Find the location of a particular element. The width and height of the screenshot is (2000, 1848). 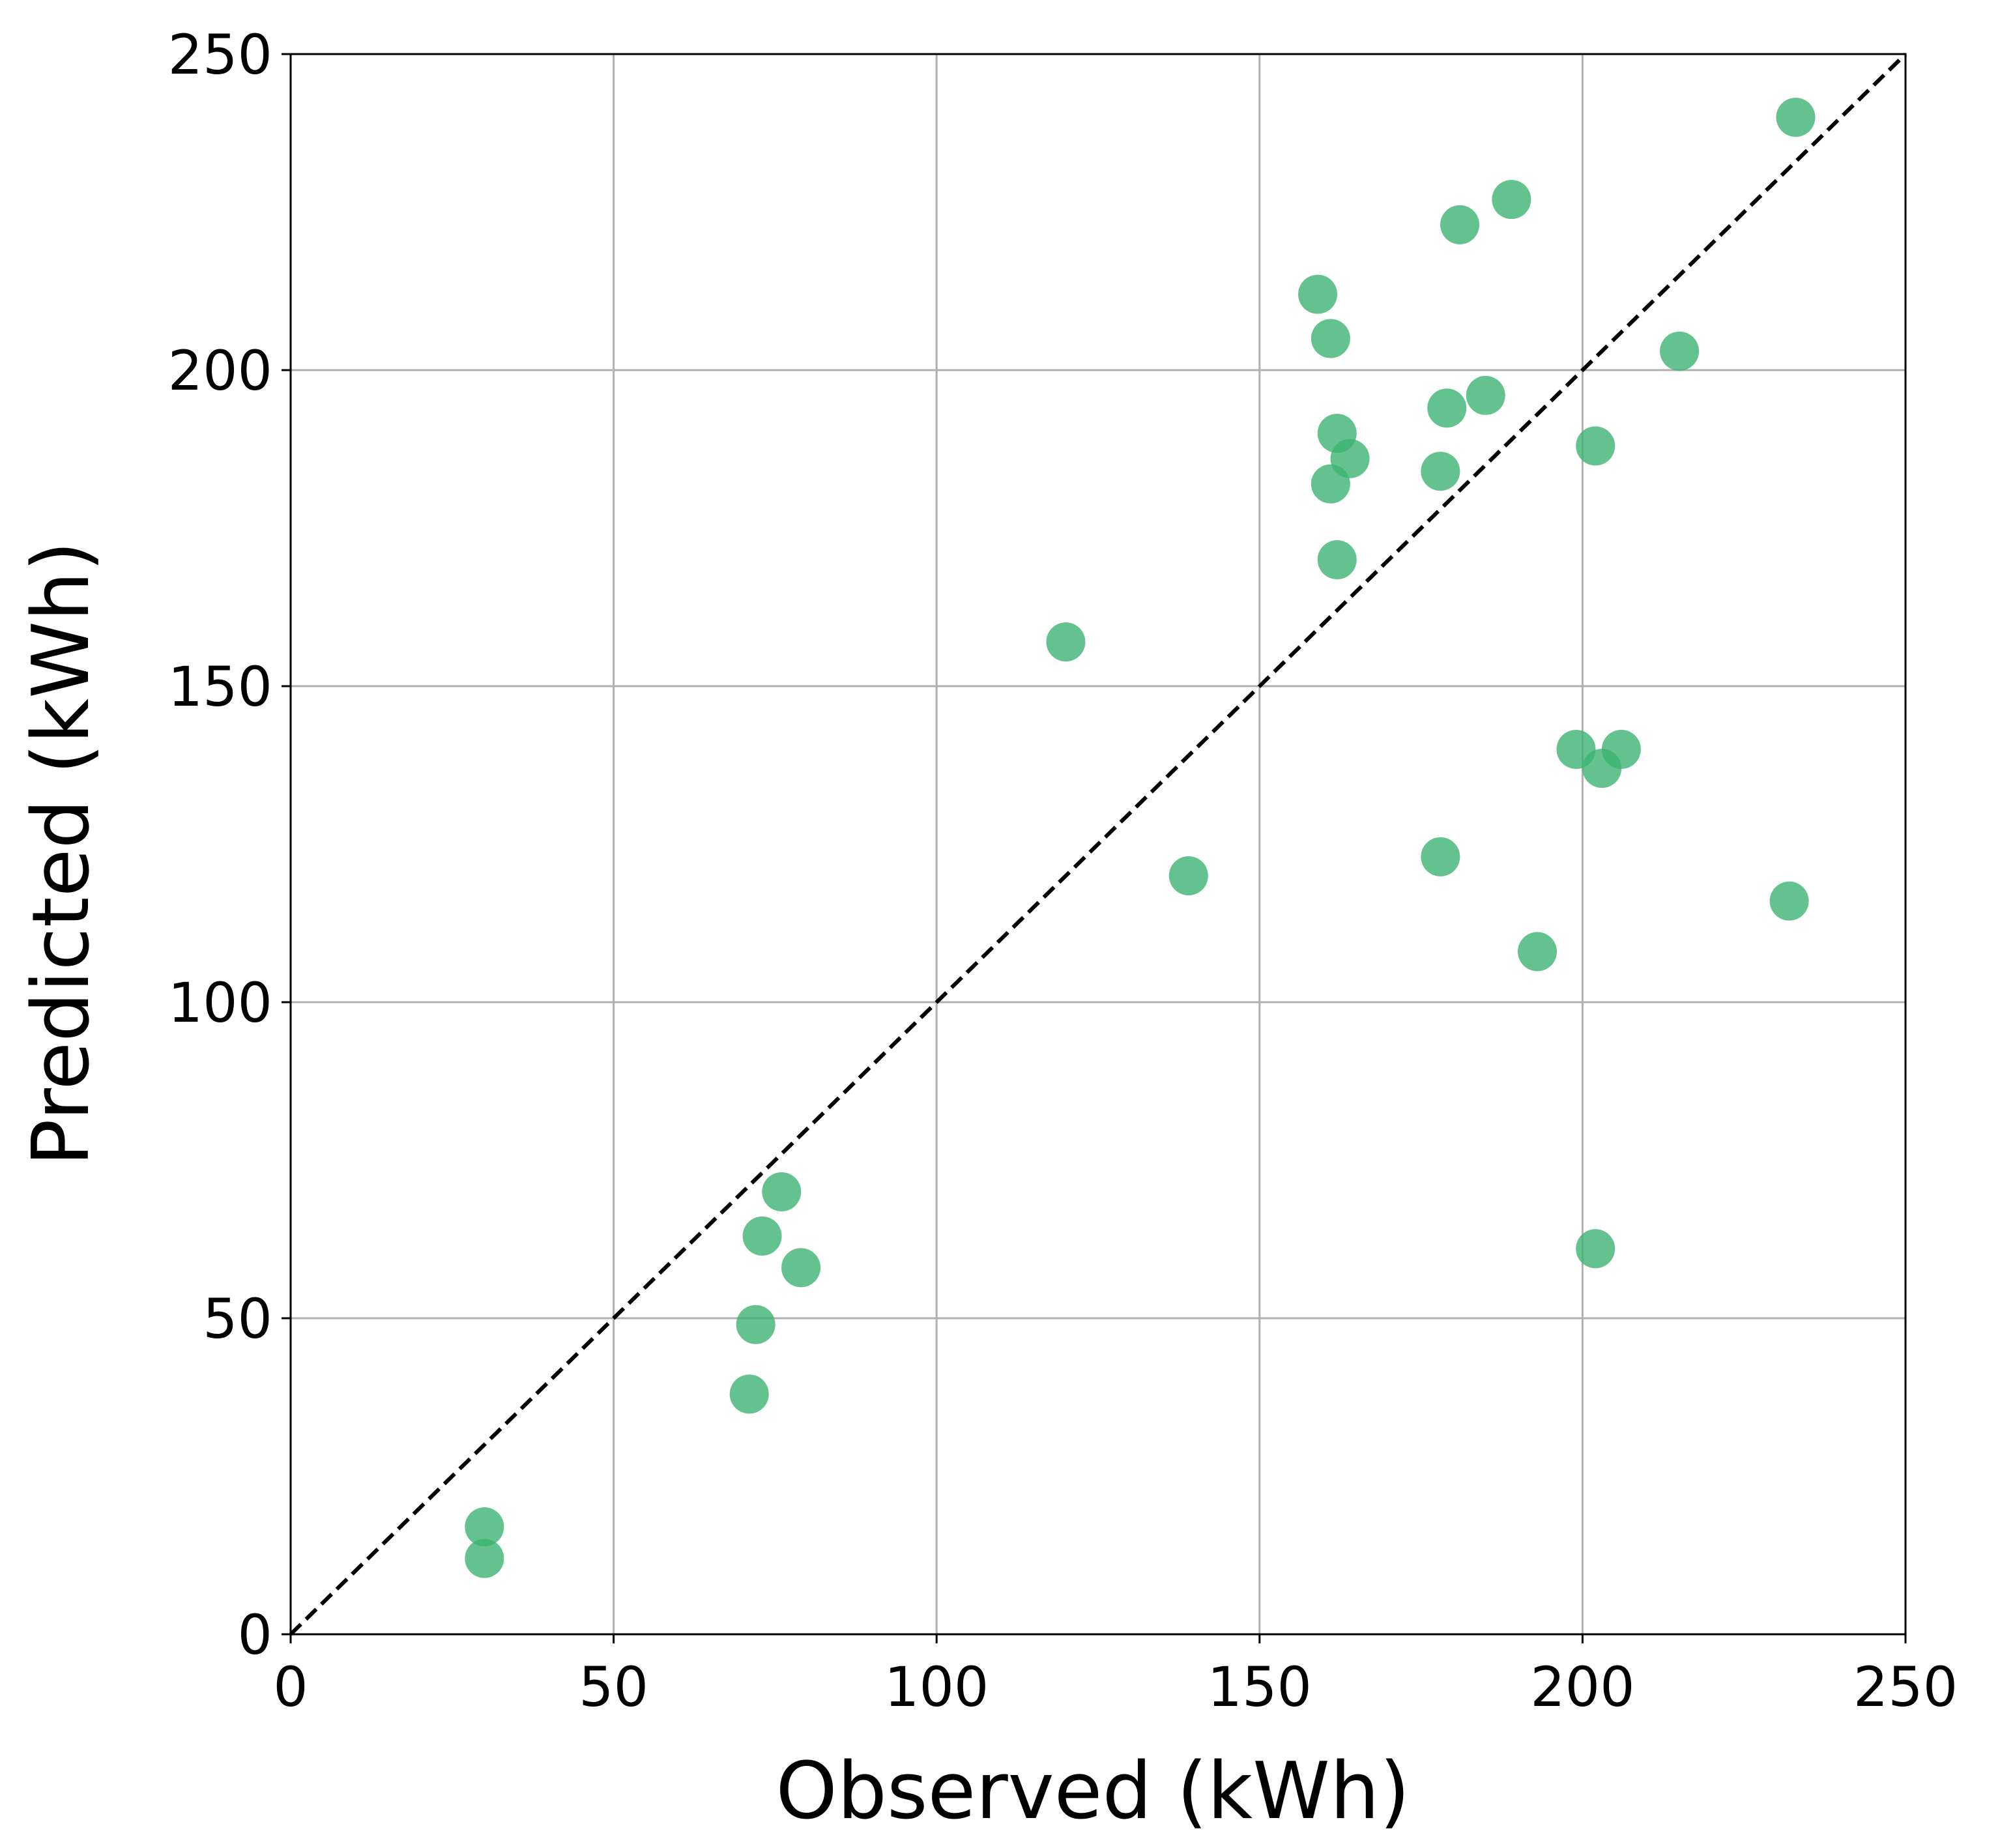

y-tick-label: 250 is located at coordinates (220, 55).